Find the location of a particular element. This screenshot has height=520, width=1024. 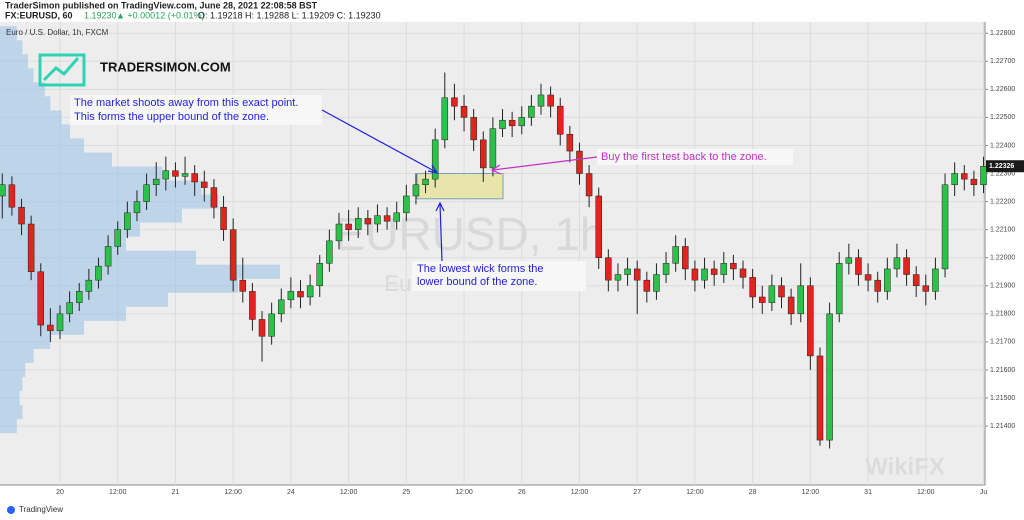

y-tick-label: 1.21400 is located at coordinates (1002, 426).